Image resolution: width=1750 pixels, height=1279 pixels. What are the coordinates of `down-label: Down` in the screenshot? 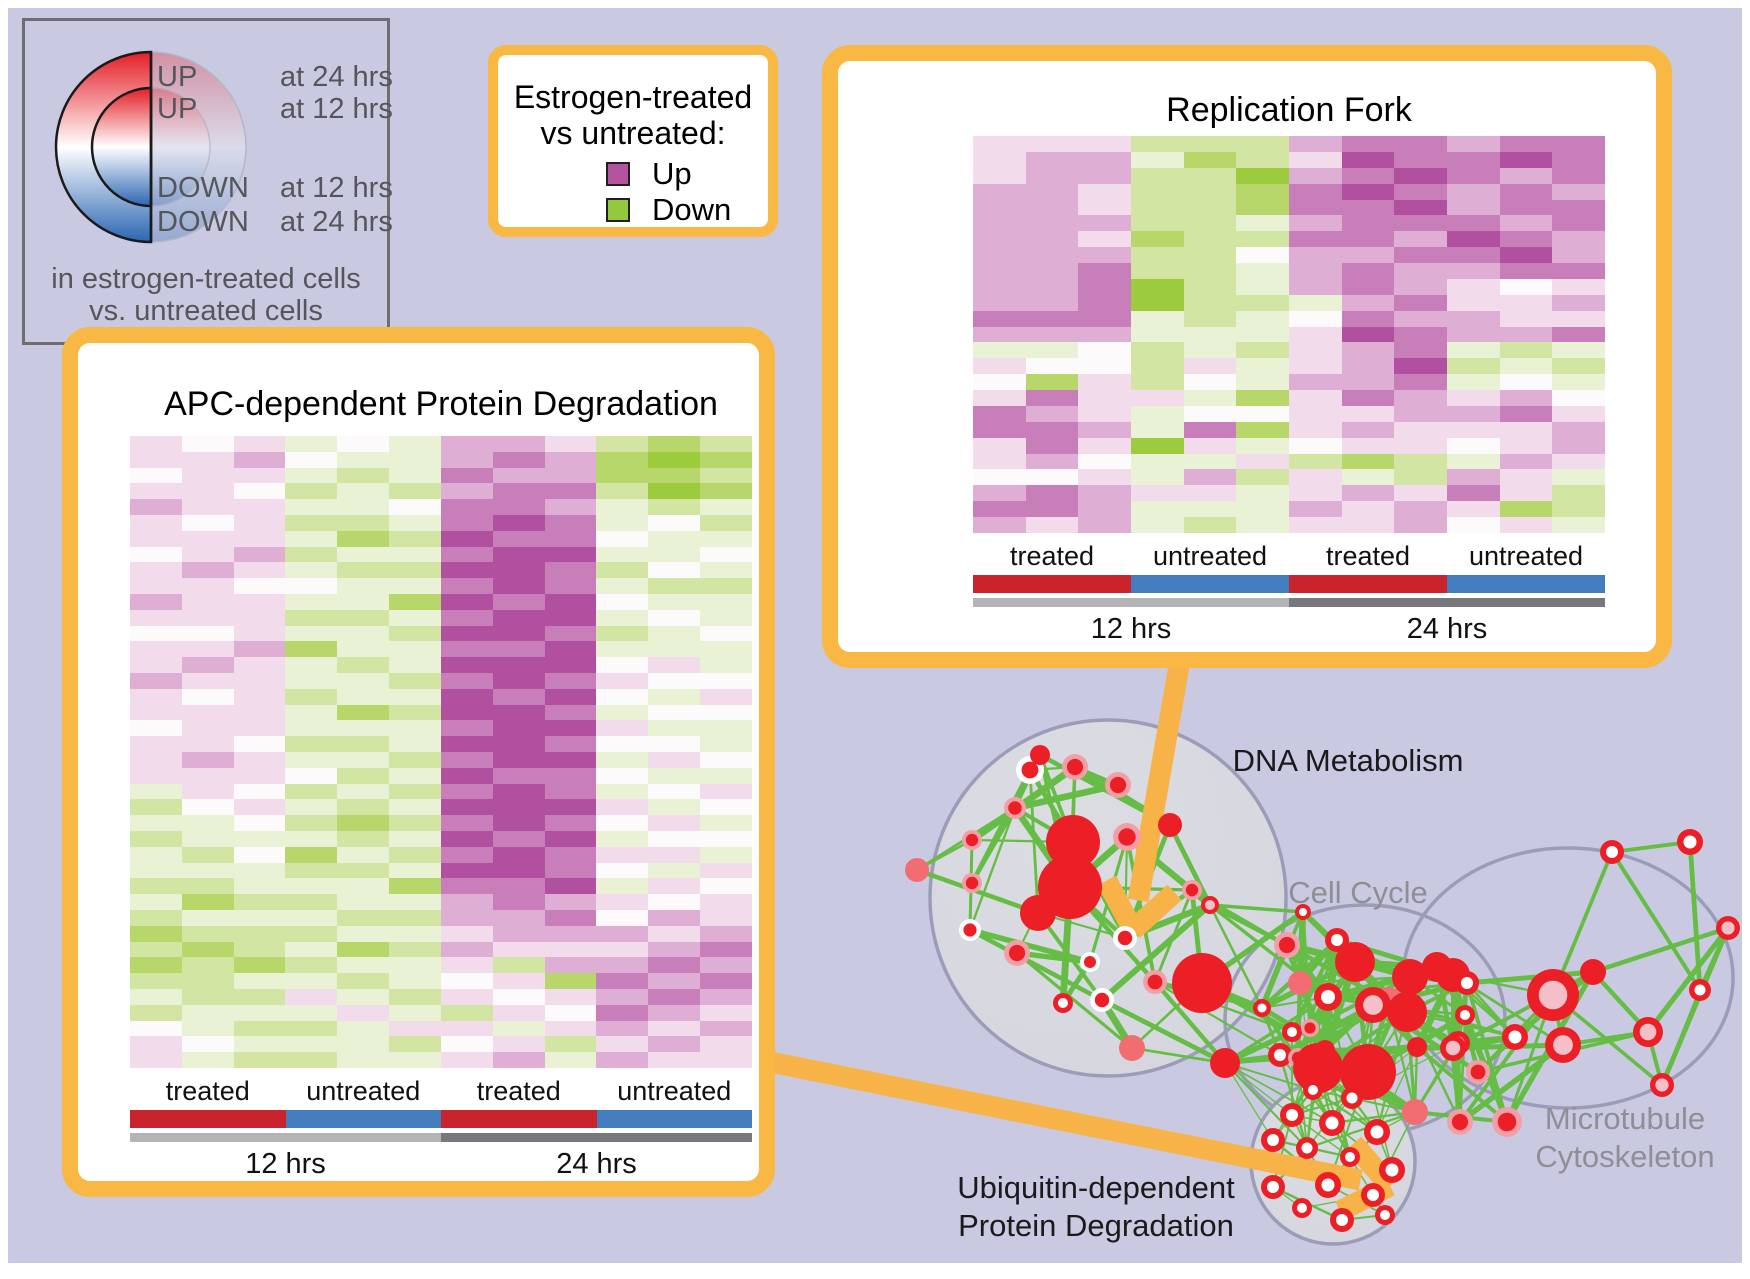 It's located at (692, 209).